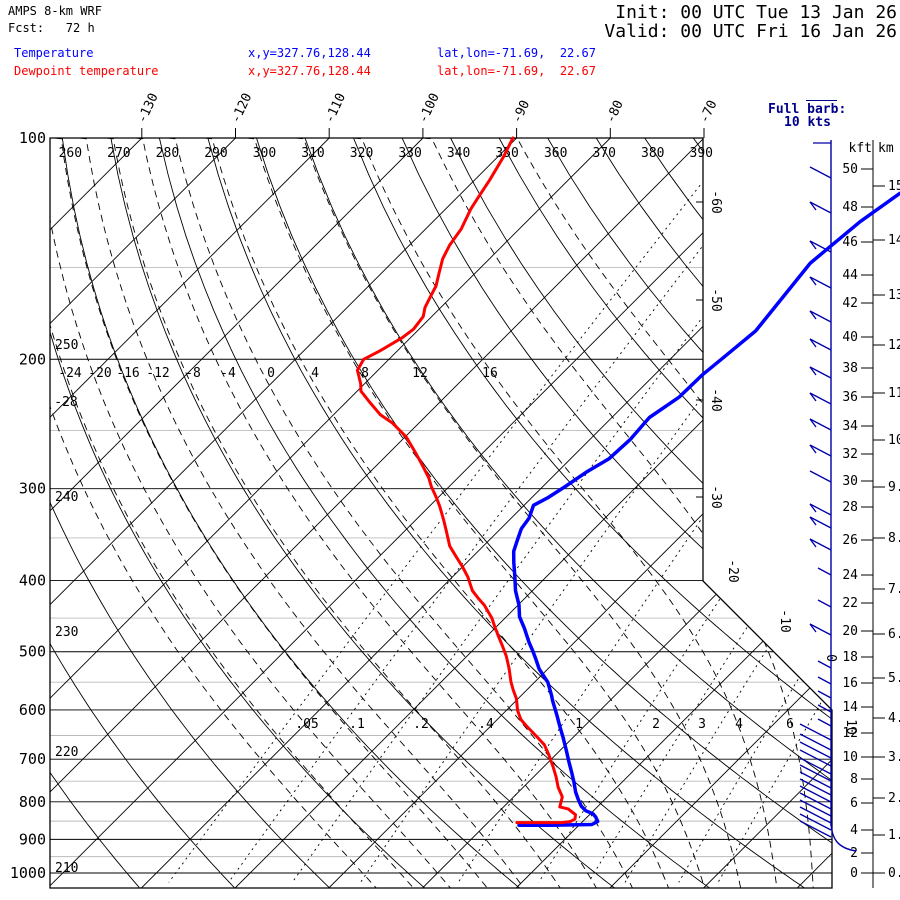  I want to click on svg-text: 4, so click(854, 830).